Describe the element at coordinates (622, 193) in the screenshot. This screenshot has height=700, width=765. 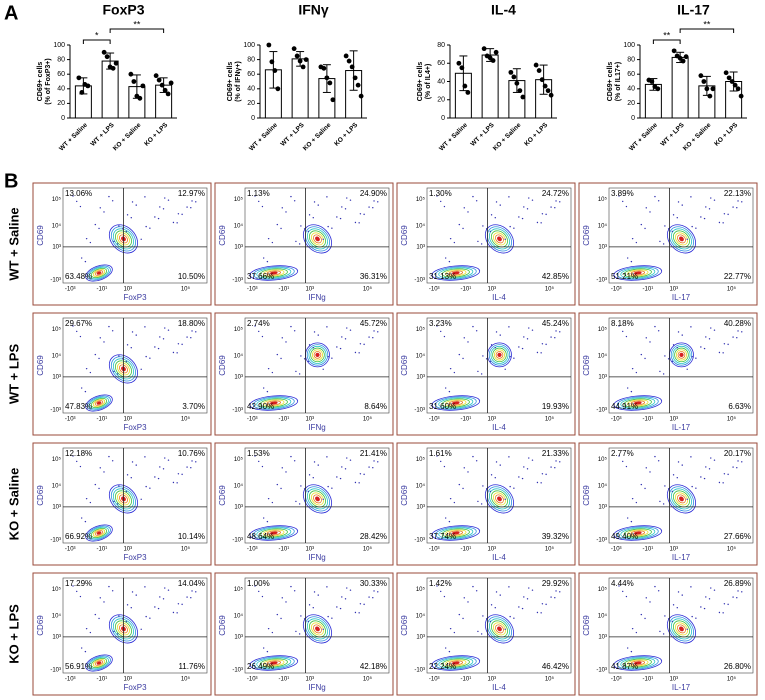
I see `quadrant-percent: 3.89%` at that location.